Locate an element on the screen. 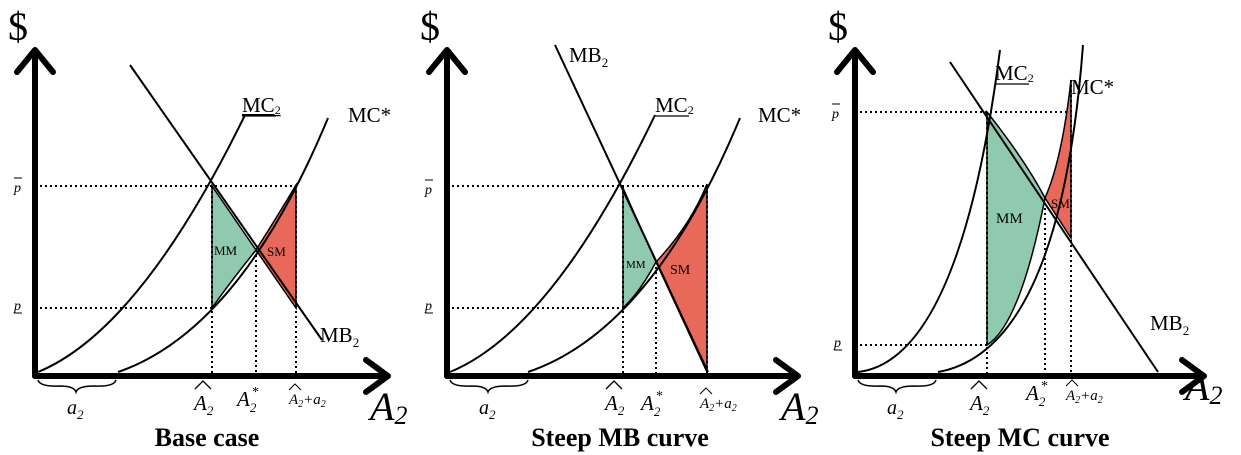 This screenshot has height=455, width=1241. panel-caption: Steep MC curve is located at coordinates (1019, 437).